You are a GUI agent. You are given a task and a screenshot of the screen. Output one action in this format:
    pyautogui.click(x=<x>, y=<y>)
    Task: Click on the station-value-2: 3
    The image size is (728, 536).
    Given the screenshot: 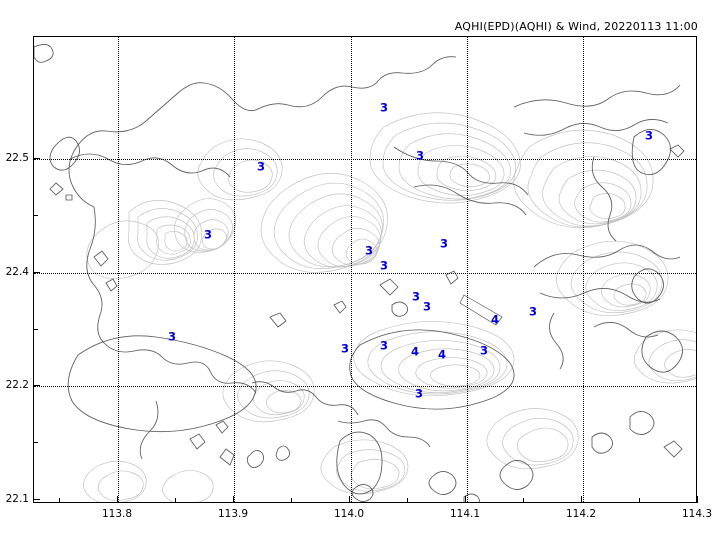 What is the action you would take?
    pyautogui.click(x=649, y=135)
    